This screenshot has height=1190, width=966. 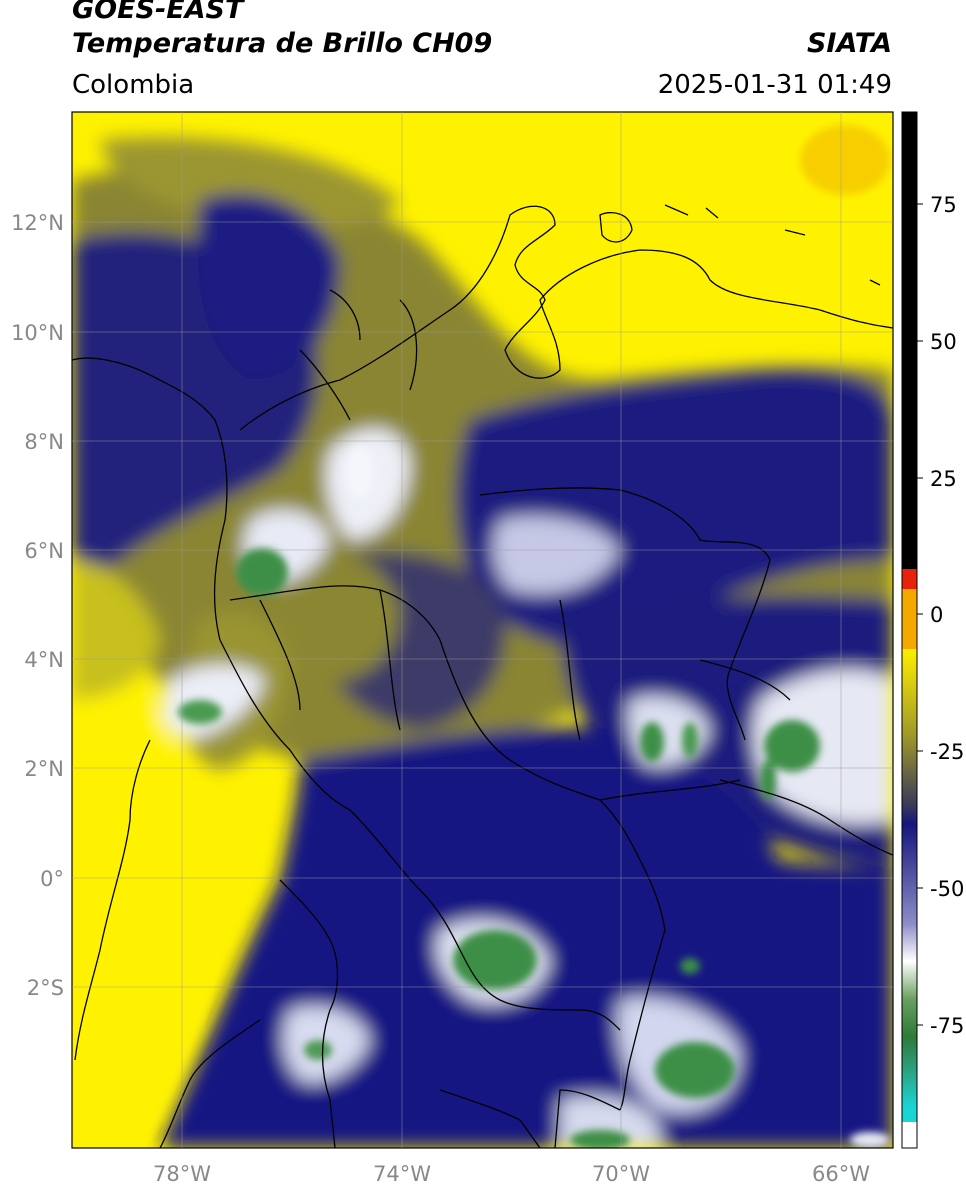 What do you see at coordinates (943, 479) in the screenshot?
I see `colorbar-label: 25` at bounding box center [943, 479].